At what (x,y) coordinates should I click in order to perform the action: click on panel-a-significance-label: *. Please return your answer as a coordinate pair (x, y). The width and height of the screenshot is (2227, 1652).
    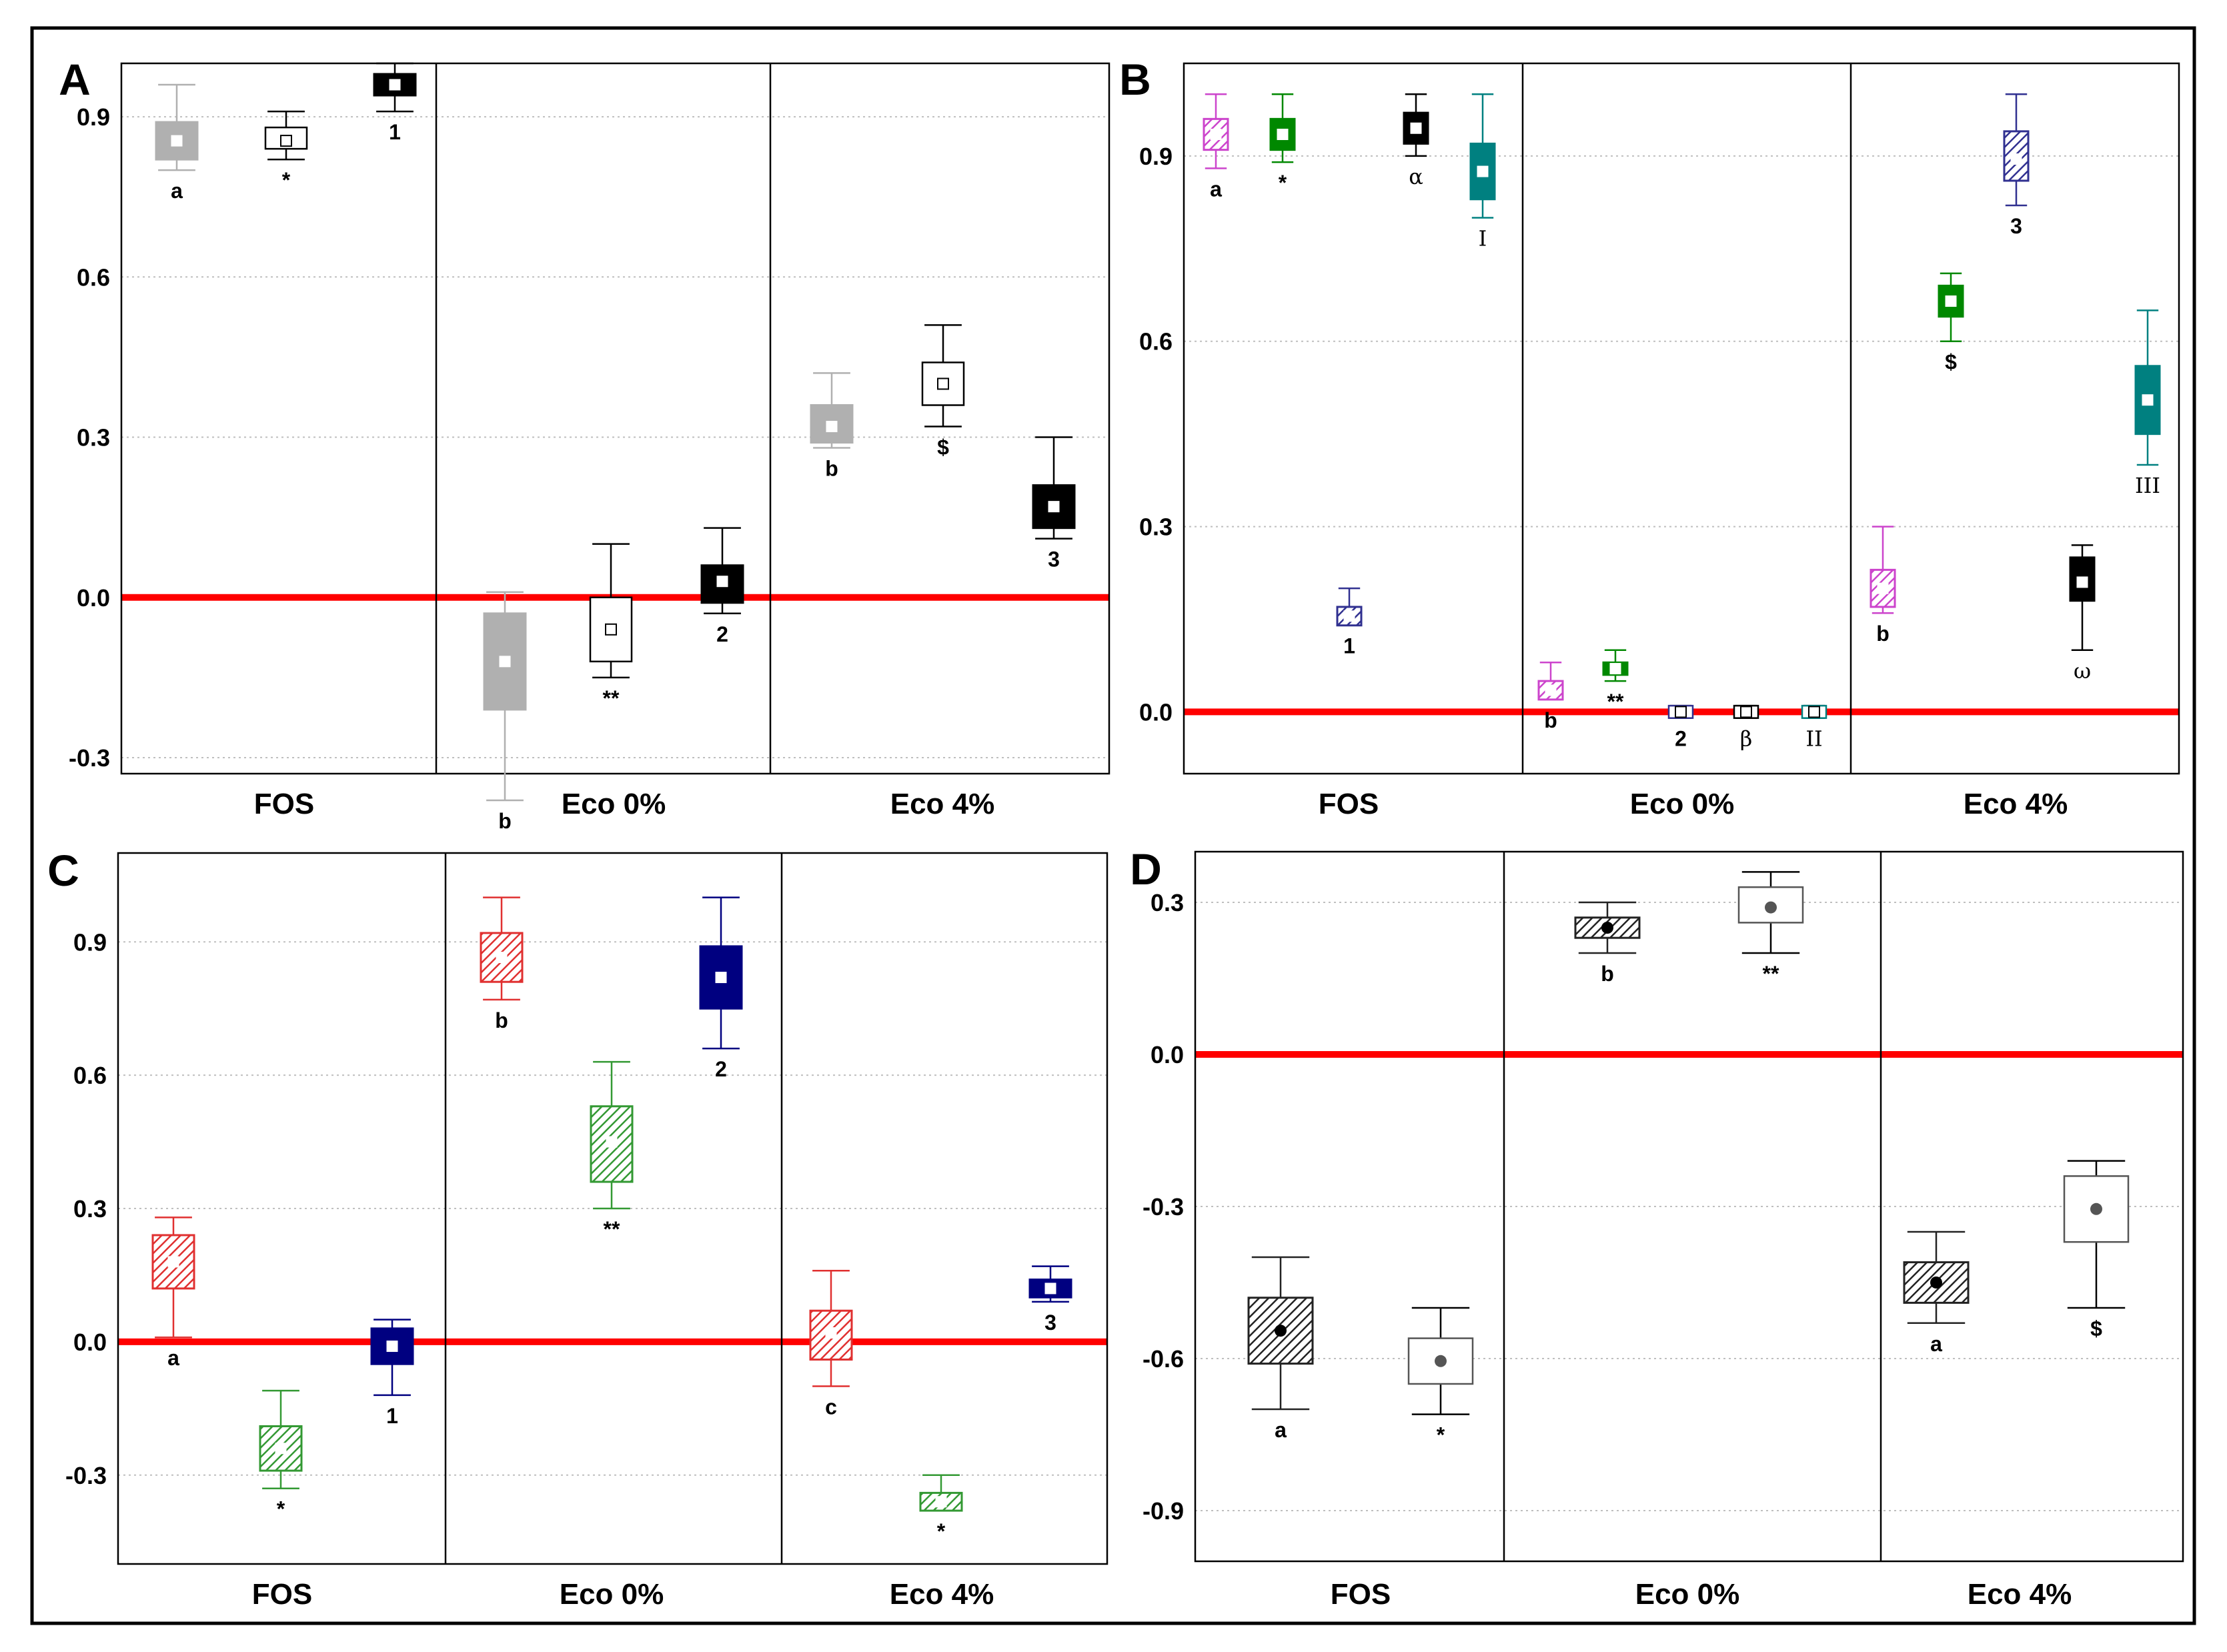
    Looking at the image, I should click on (286, 180).